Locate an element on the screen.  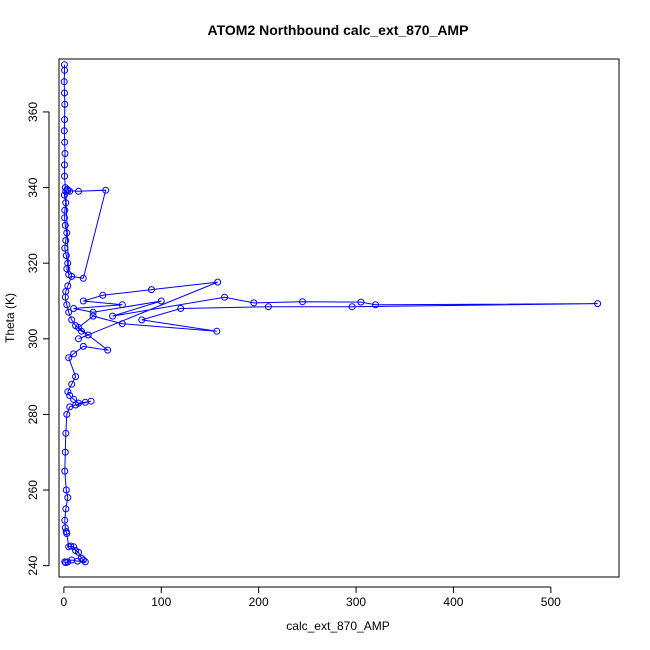
x-tick-label: 500 is located at coordinates (551, 602).